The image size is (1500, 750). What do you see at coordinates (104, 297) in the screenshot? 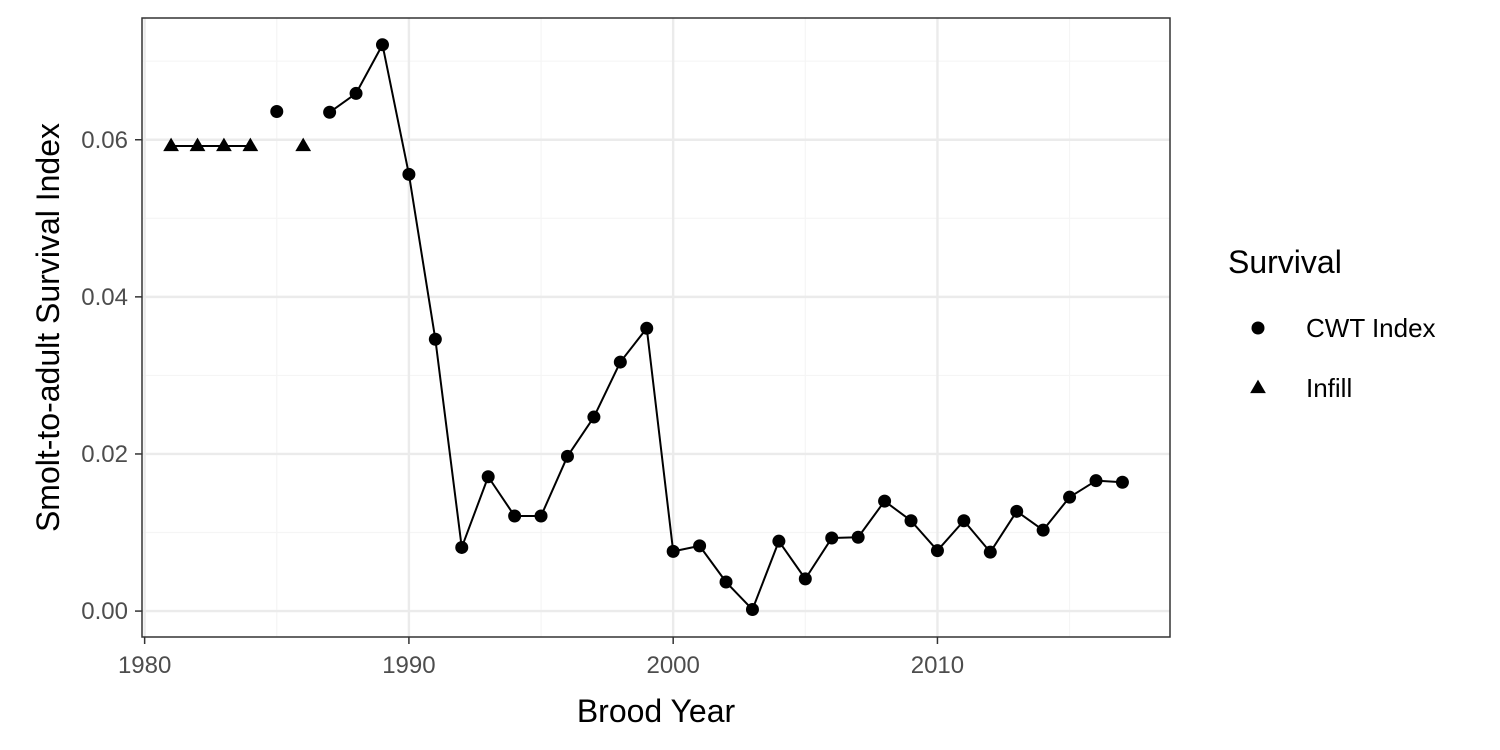
I see `y-tick-label: 0.04` at bounding box center [104, 297].